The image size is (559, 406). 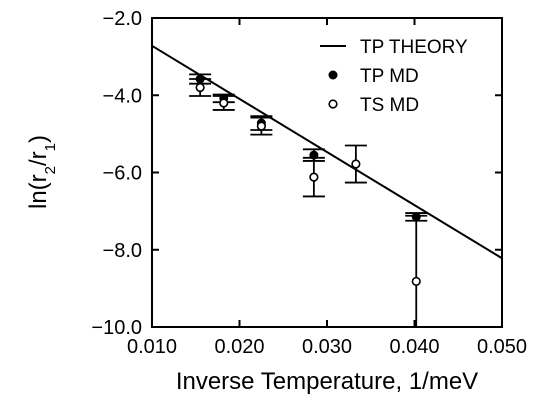 What do you see at coordinates (327, 381) in the screenshot?
I see `x-axis-title: Inverse Temperature, 1/meV` at bounding box center [327, 381].